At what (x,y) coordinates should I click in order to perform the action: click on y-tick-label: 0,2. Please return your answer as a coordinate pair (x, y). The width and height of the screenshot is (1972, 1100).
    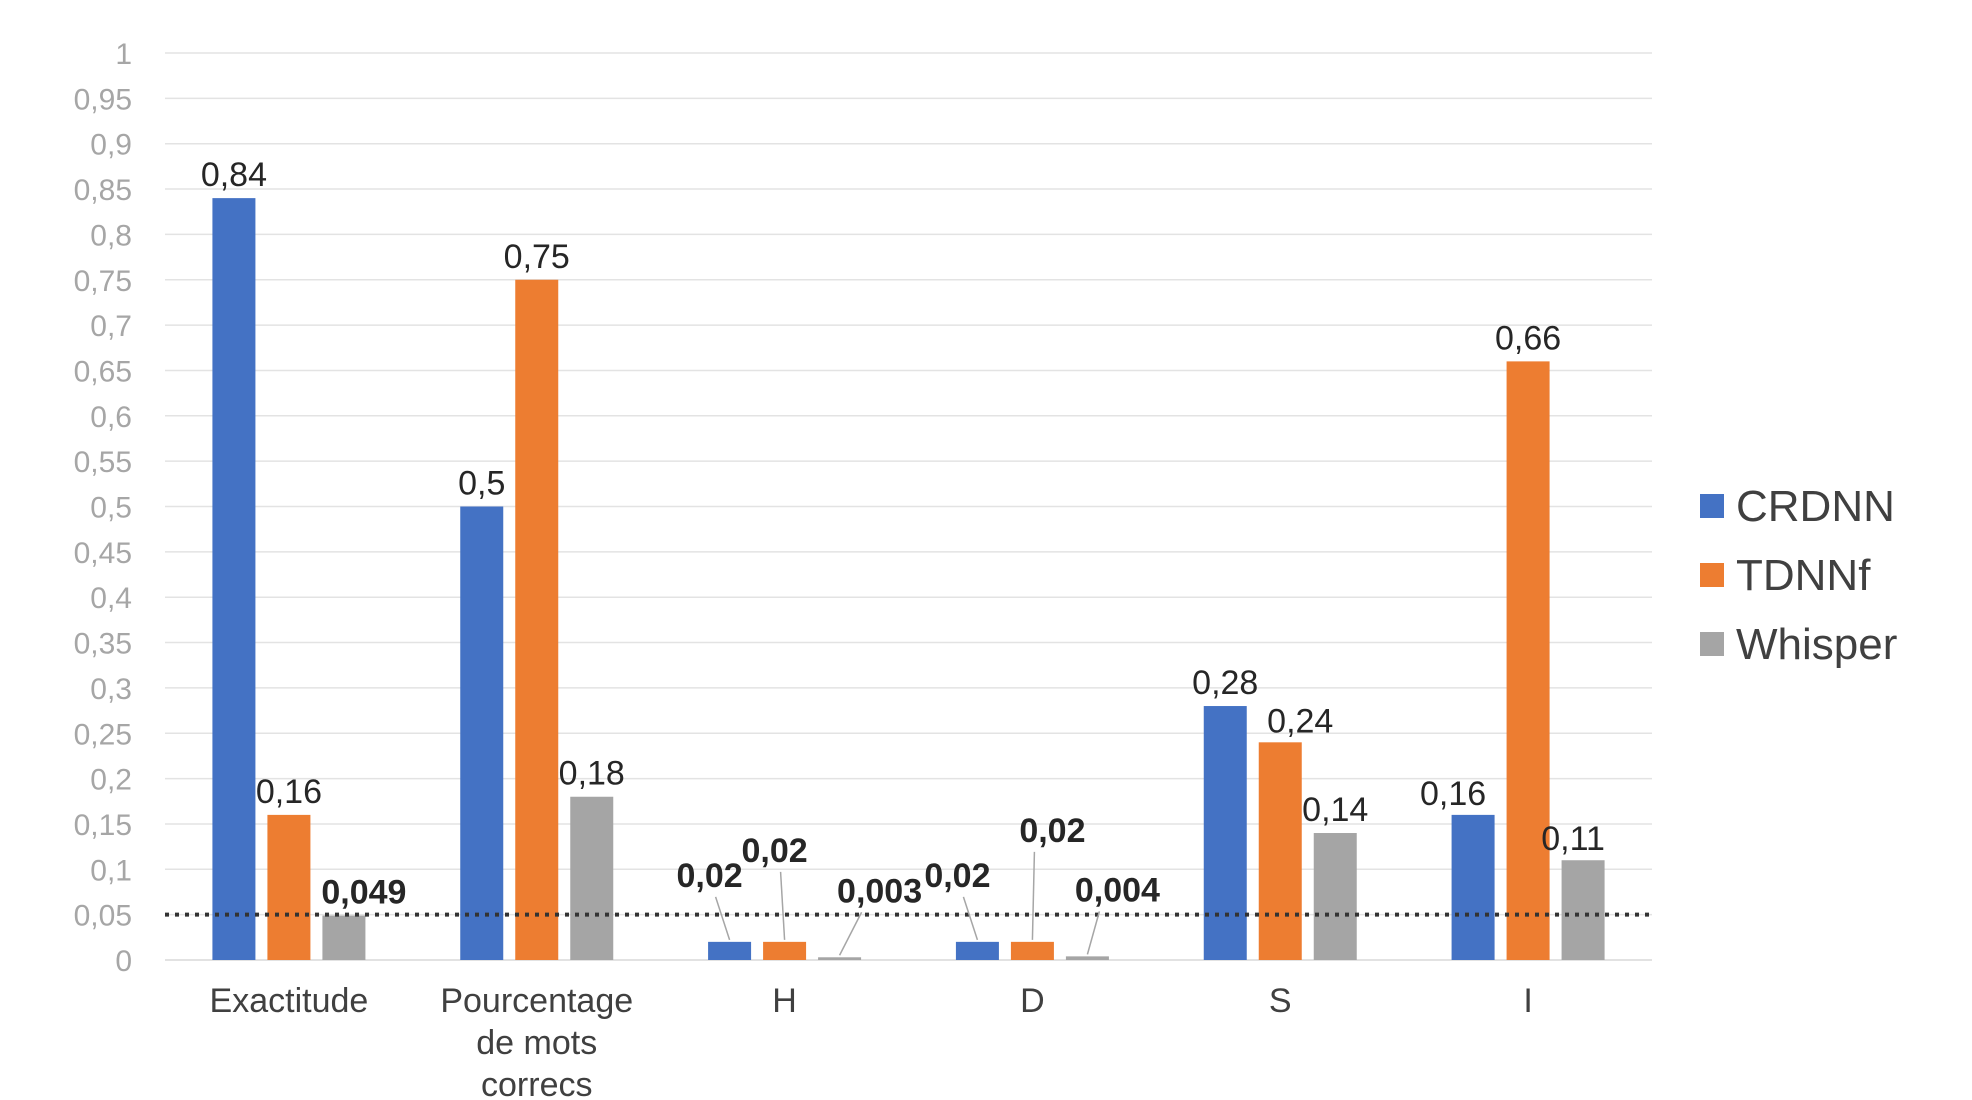
    Looking at the image, I should click on (111, 780).